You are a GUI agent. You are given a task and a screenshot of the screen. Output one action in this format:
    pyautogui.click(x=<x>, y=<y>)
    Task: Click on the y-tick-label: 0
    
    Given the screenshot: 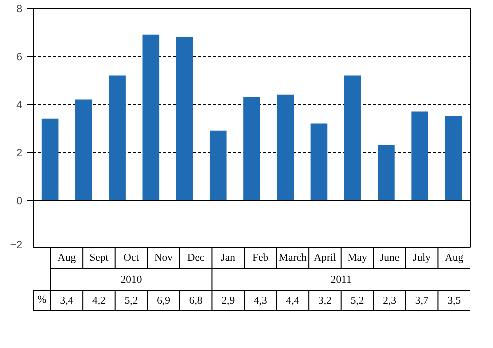 What is the action you would take?
    pyautogui.click(x=19, y=202)
    